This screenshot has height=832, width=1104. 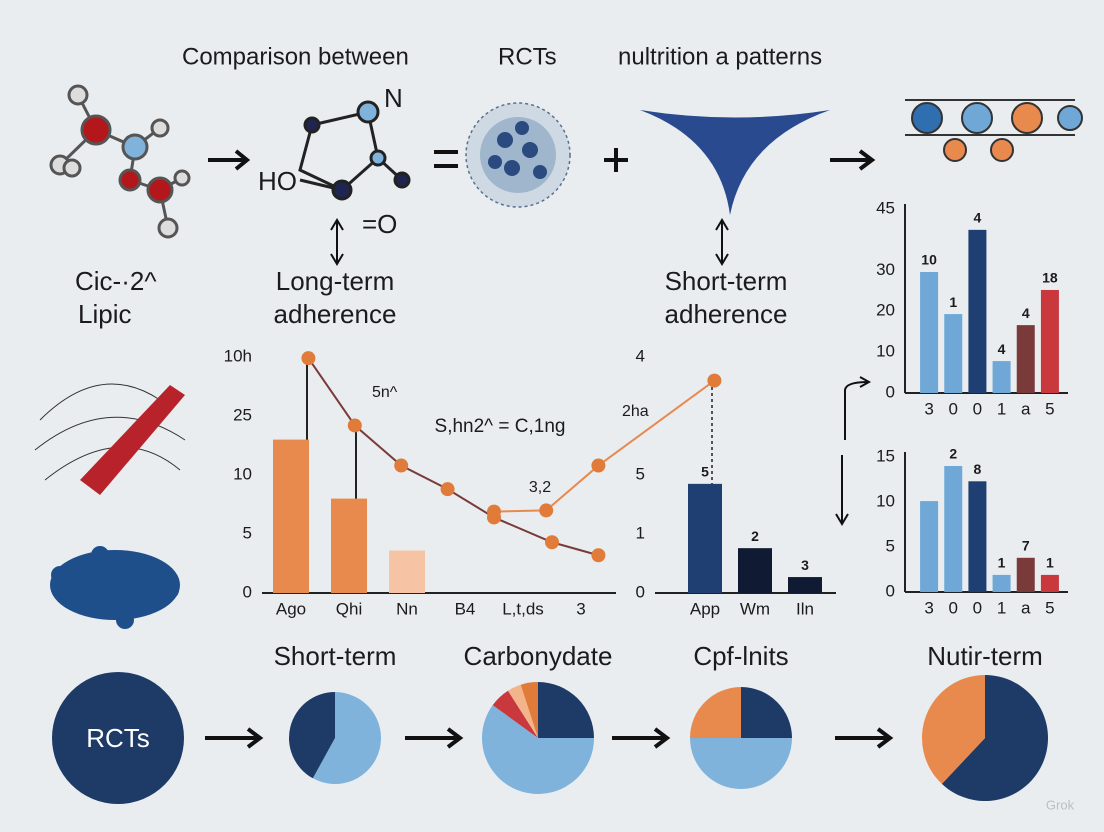 I want to click on pie-title: Cpf-lnits, so click(x=740, y=656).